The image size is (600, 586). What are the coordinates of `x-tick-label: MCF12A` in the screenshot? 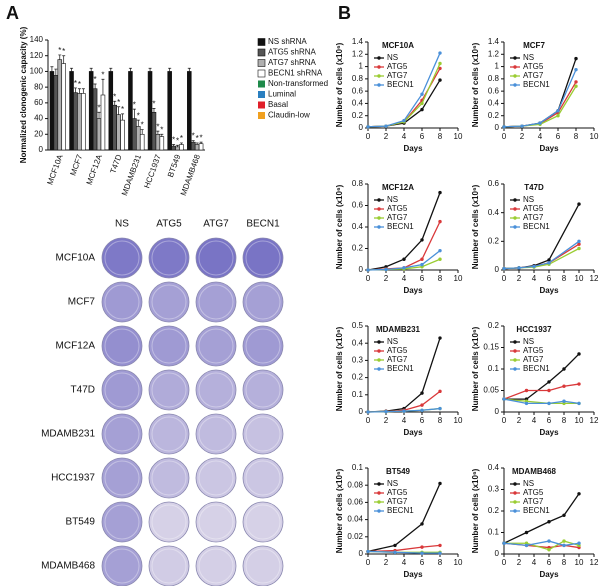 It's located at (94, 169).